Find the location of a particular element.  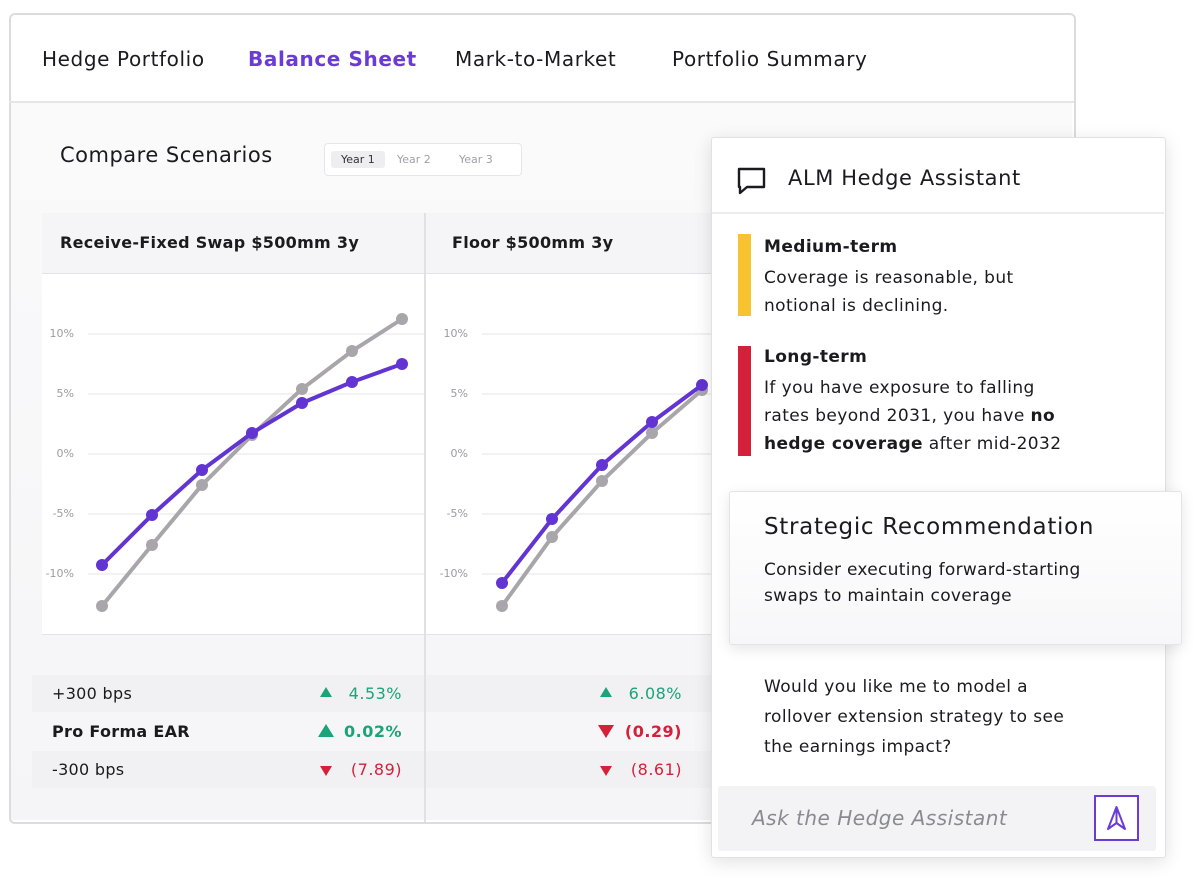

row-value: 0.02% is located at coordinates (372, 731).